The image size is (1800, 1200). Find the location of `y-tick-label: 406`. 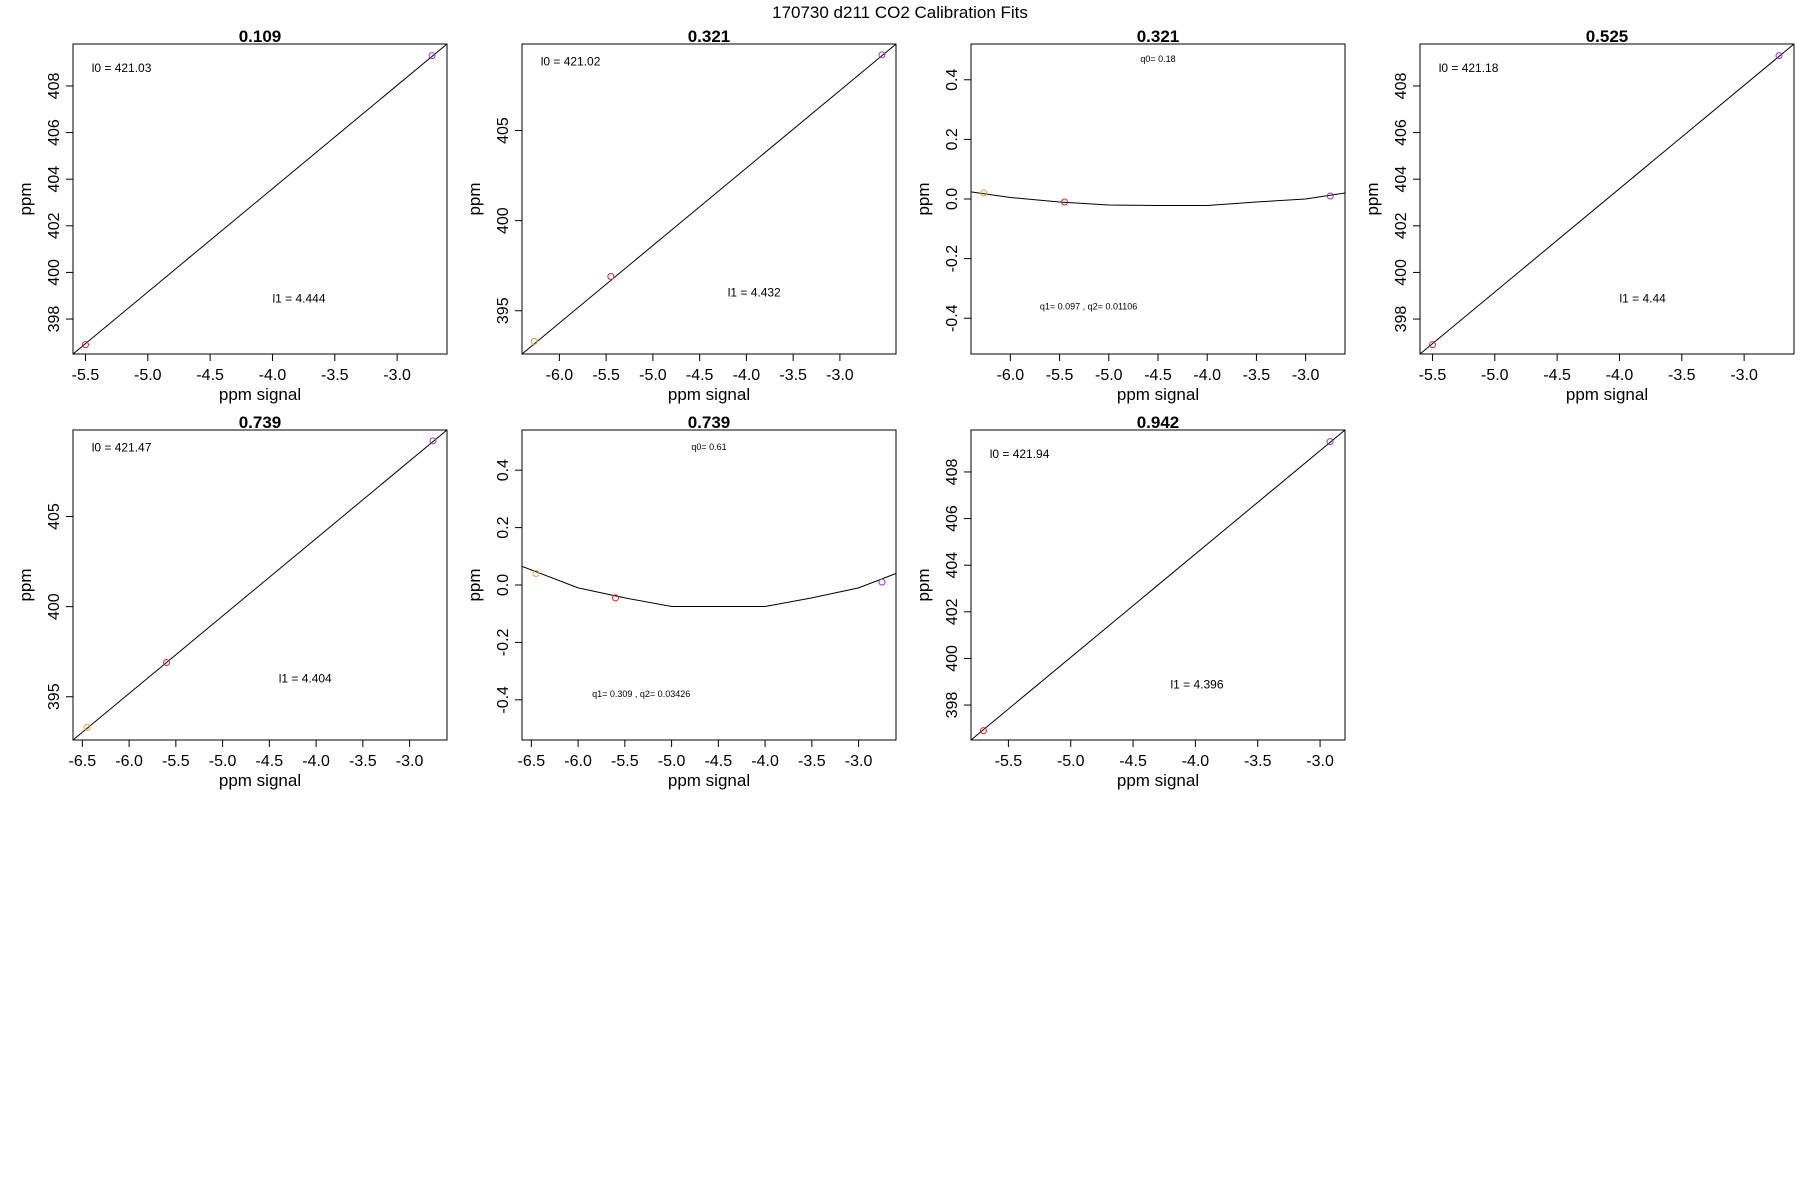

y-tick-label: 406 is located at coordinates (54, 132).